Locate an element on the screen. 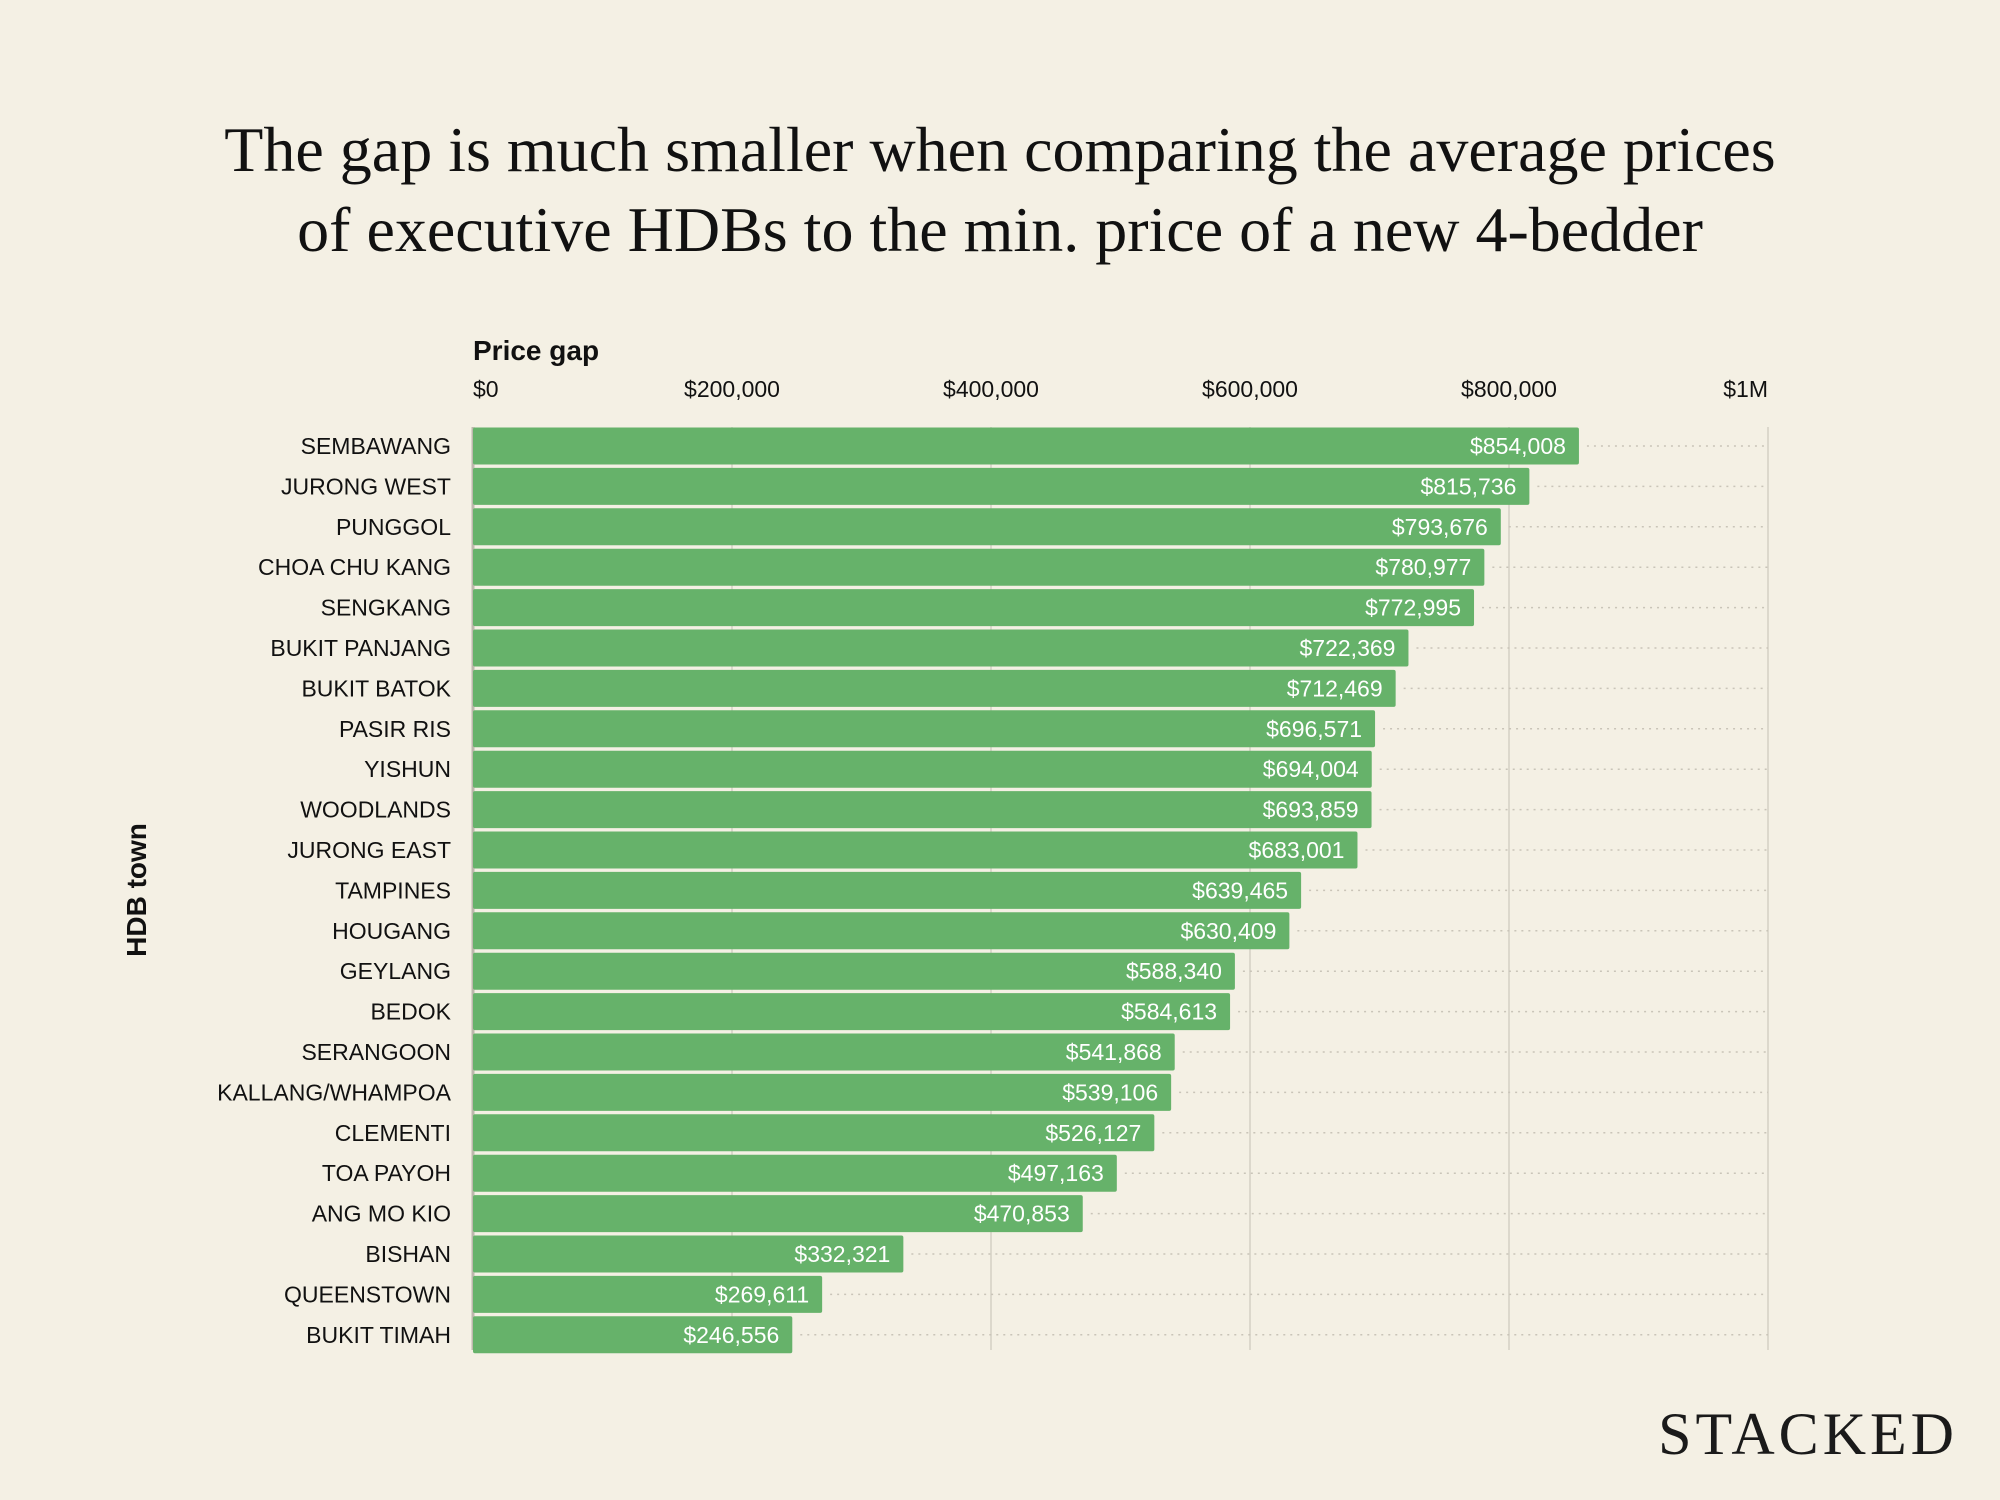  bar-value-label: $332,321 is located at coordinates (842, 1254).